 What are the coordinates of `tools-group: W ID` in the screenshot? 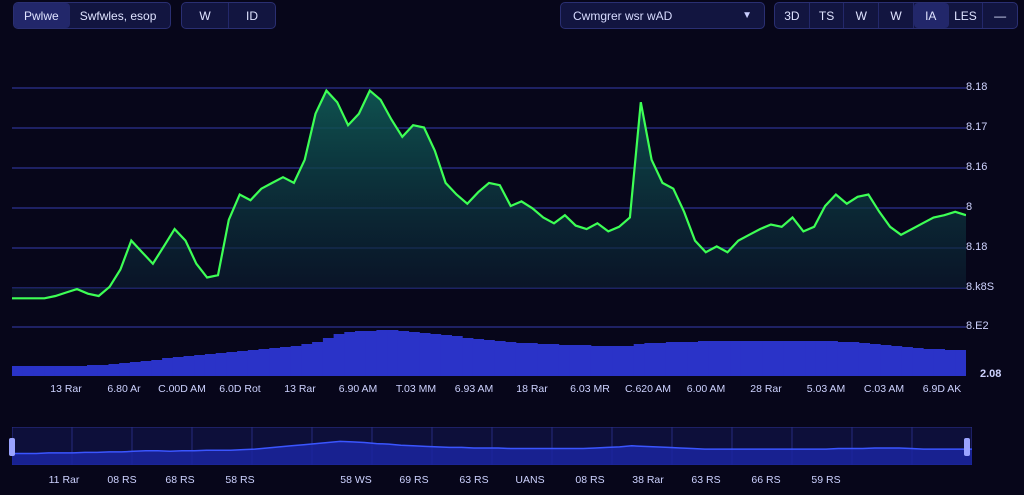 It's located at (228, 15).